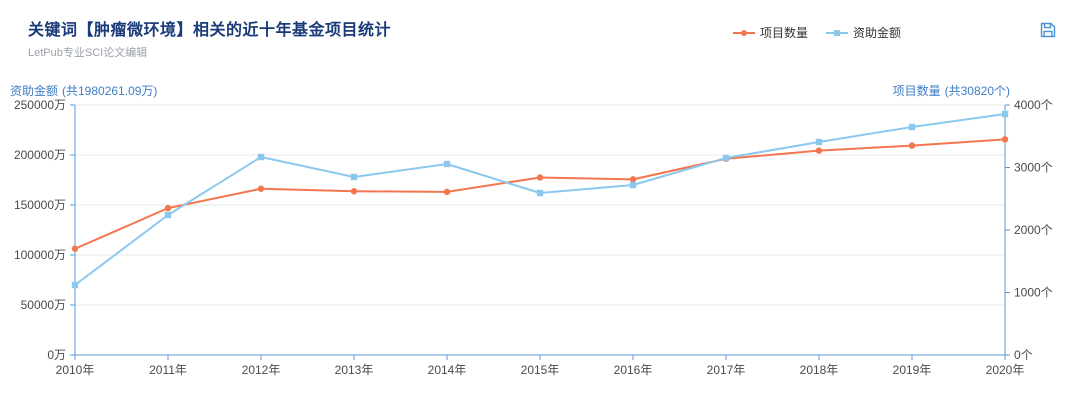 This screenshot has height=416, width=1080. Describe the element at coordinates (951, 91) in the screenshot. I see `right-axis-title: 项目数量 (共30820个)` at that location.